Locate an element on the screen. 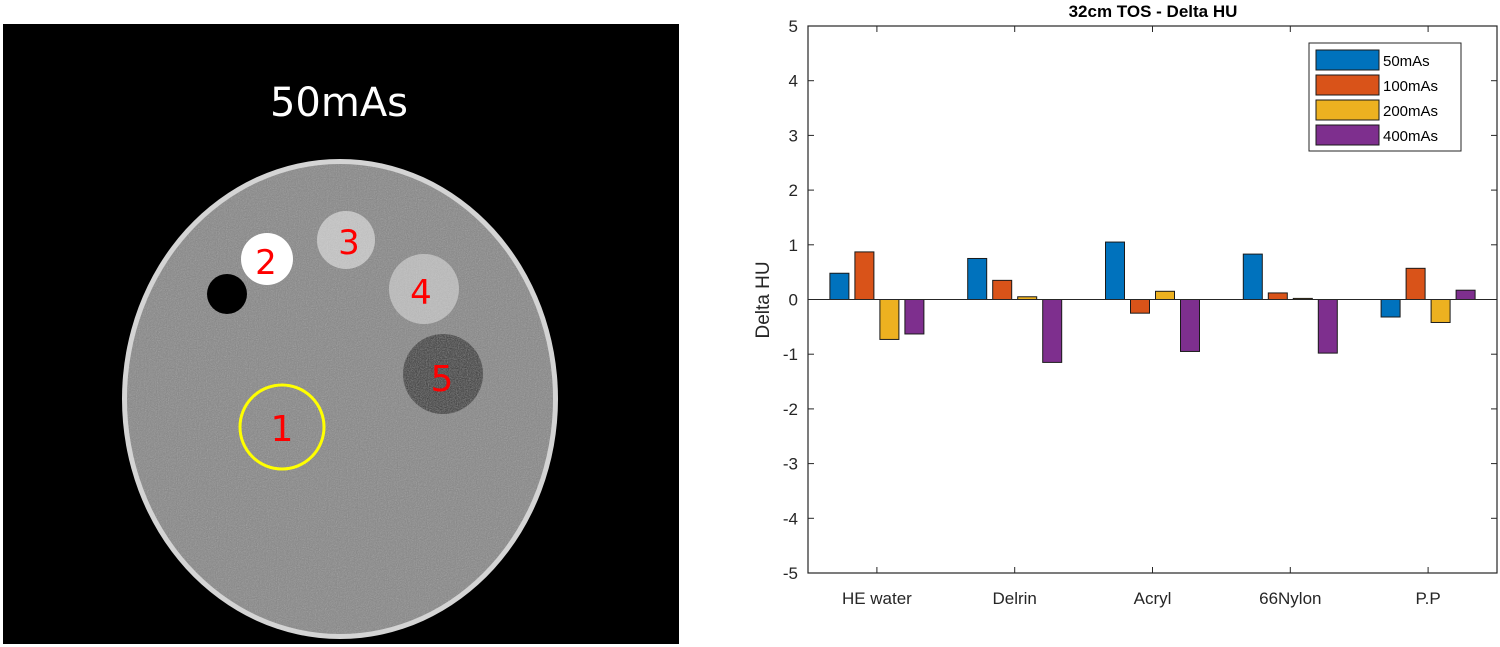 This screenshot has width=1500, height=647. y-tick-label: 3 is located at coordinates (793, 135).